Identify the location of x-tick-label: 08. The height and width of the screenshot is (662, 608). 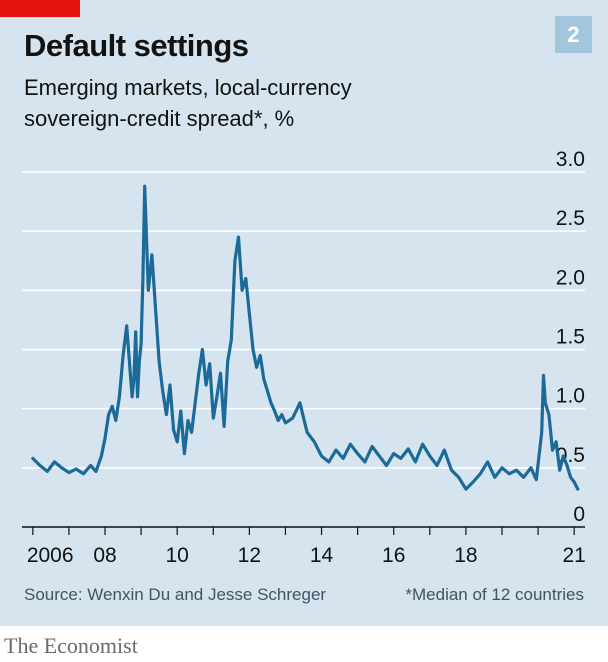
(104, 555).